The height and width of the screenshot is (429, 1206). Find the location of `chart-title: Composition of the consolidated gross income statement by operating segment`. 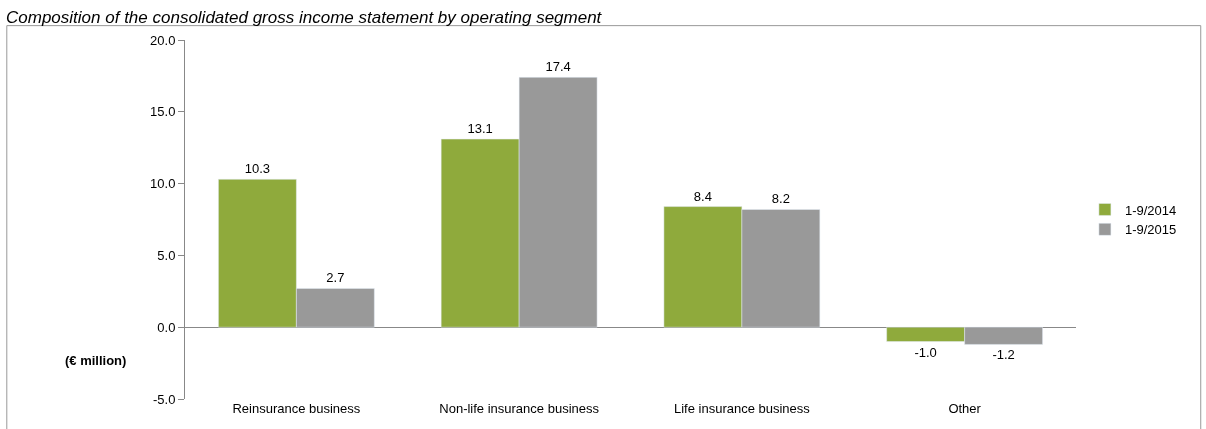

chart-title: Composition of the consolidated gross income statement by operating segment is located at coordinates (304, 17).